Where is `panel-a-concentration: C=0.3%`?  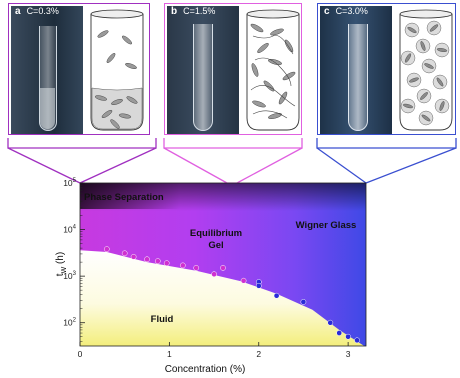
panel-a-concentration: C=0.3% is located at coordinates (42, 11).